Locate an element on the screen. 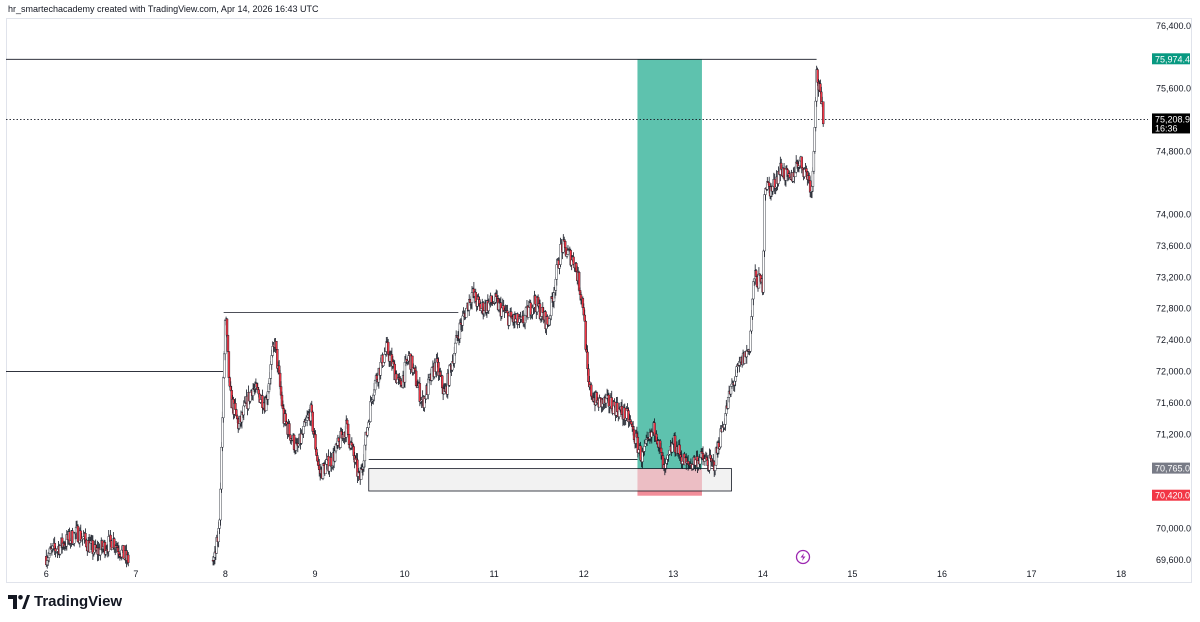  tradingview-wordmark: TradingView is located at coordinates (78, 601).